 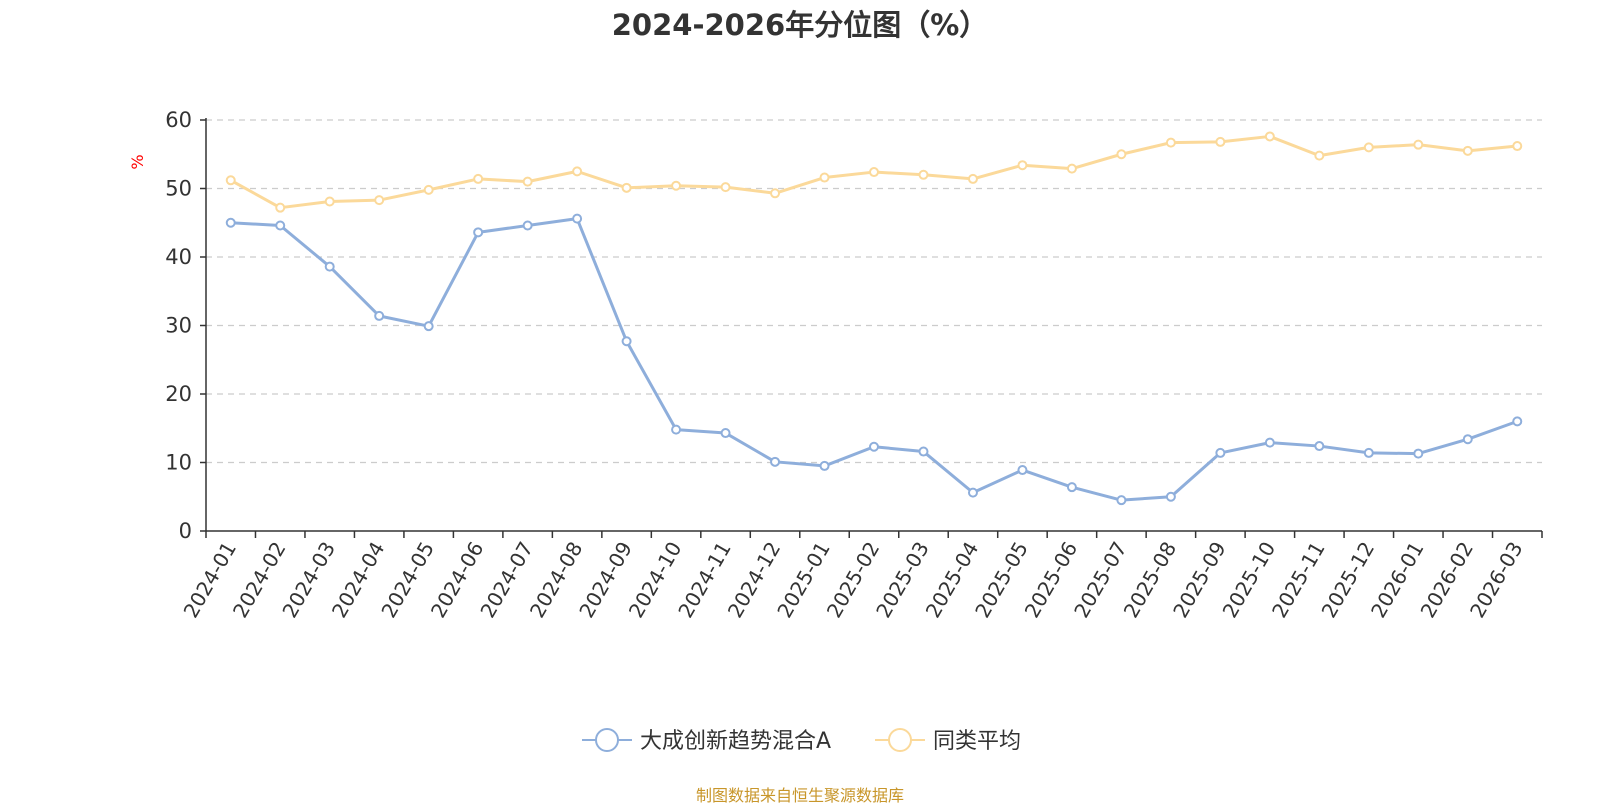 I want to click on y-tick-label: 60, so click(x=178, y=120).